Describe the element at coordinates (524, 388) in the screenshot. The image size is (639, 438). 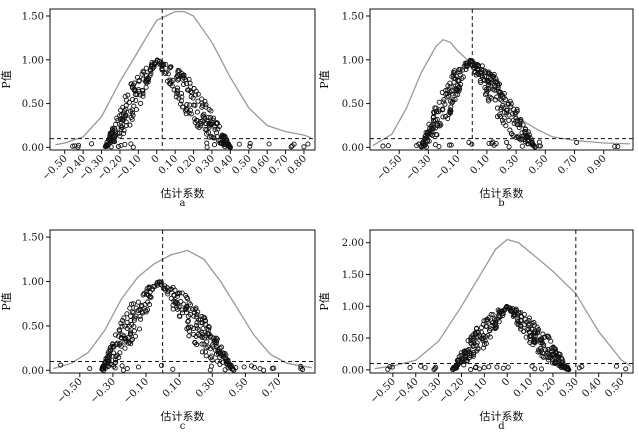
I see `x-tick-label: 0.10` at that location.